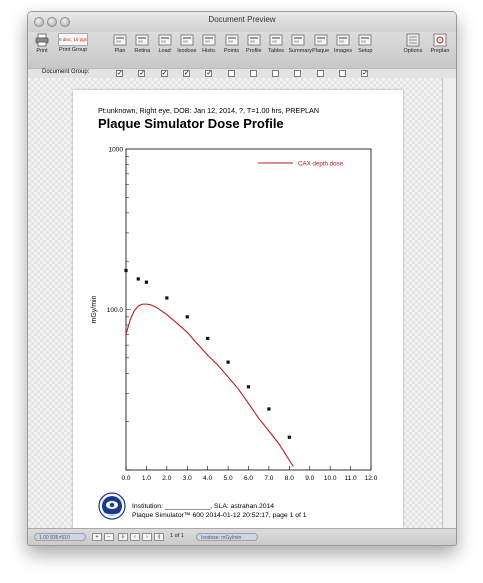 Image resolution: width=483 pixels, height=583 pixels. What do you see at coordinates (120, 51) in the screenshot?
I see `tool-label: Plan` at bounding box center [120, 51].